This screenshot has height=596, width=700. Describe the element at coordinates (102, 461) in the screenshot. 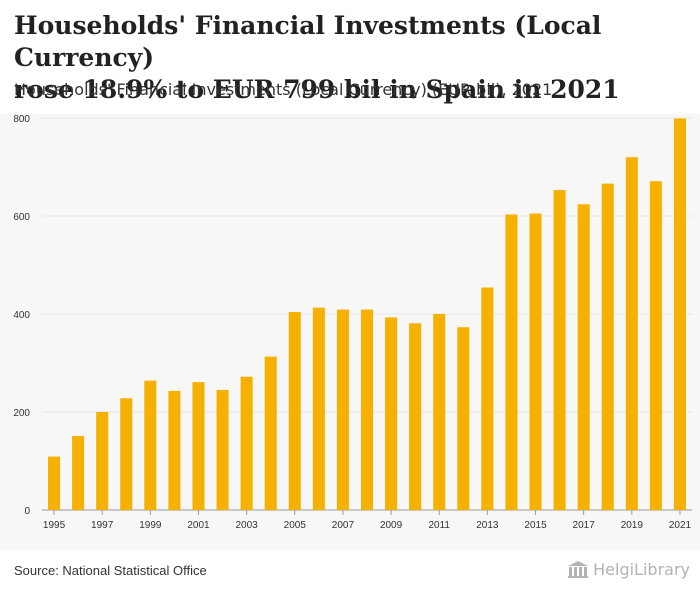

I see `bar-1997` at that location.